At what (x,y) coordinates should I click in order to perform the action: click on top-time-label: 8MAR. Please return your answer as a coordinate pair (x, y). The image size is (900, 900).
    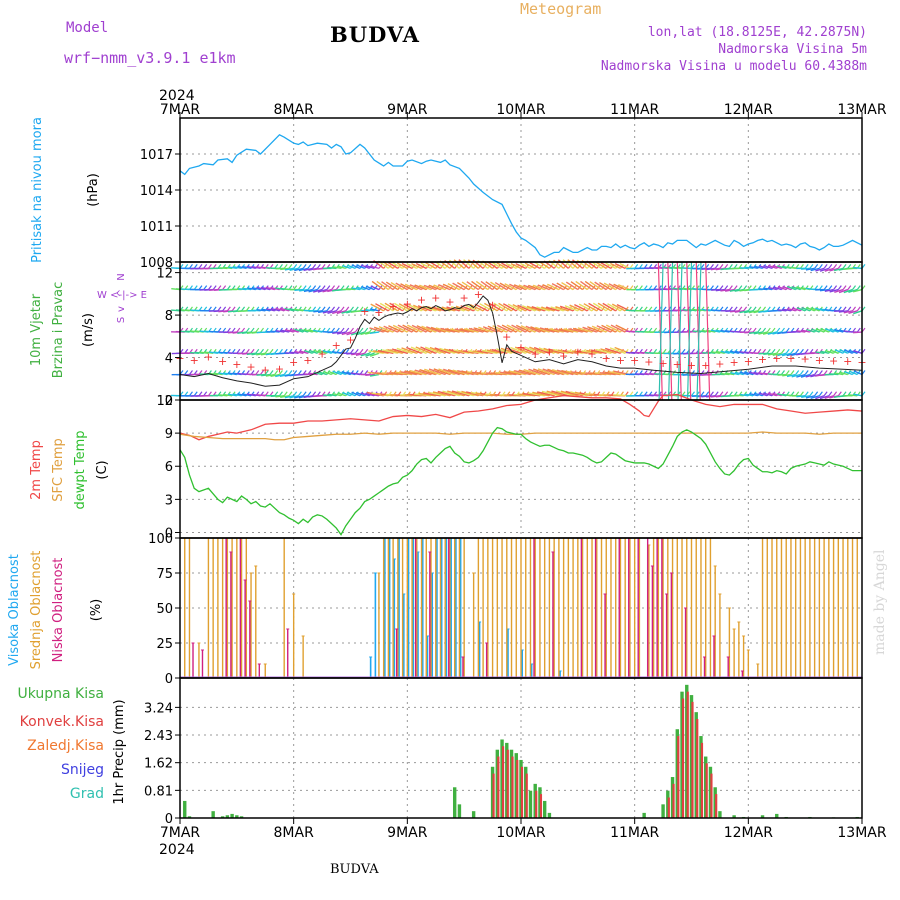
    Looking at the image, I should click on (294, 110).